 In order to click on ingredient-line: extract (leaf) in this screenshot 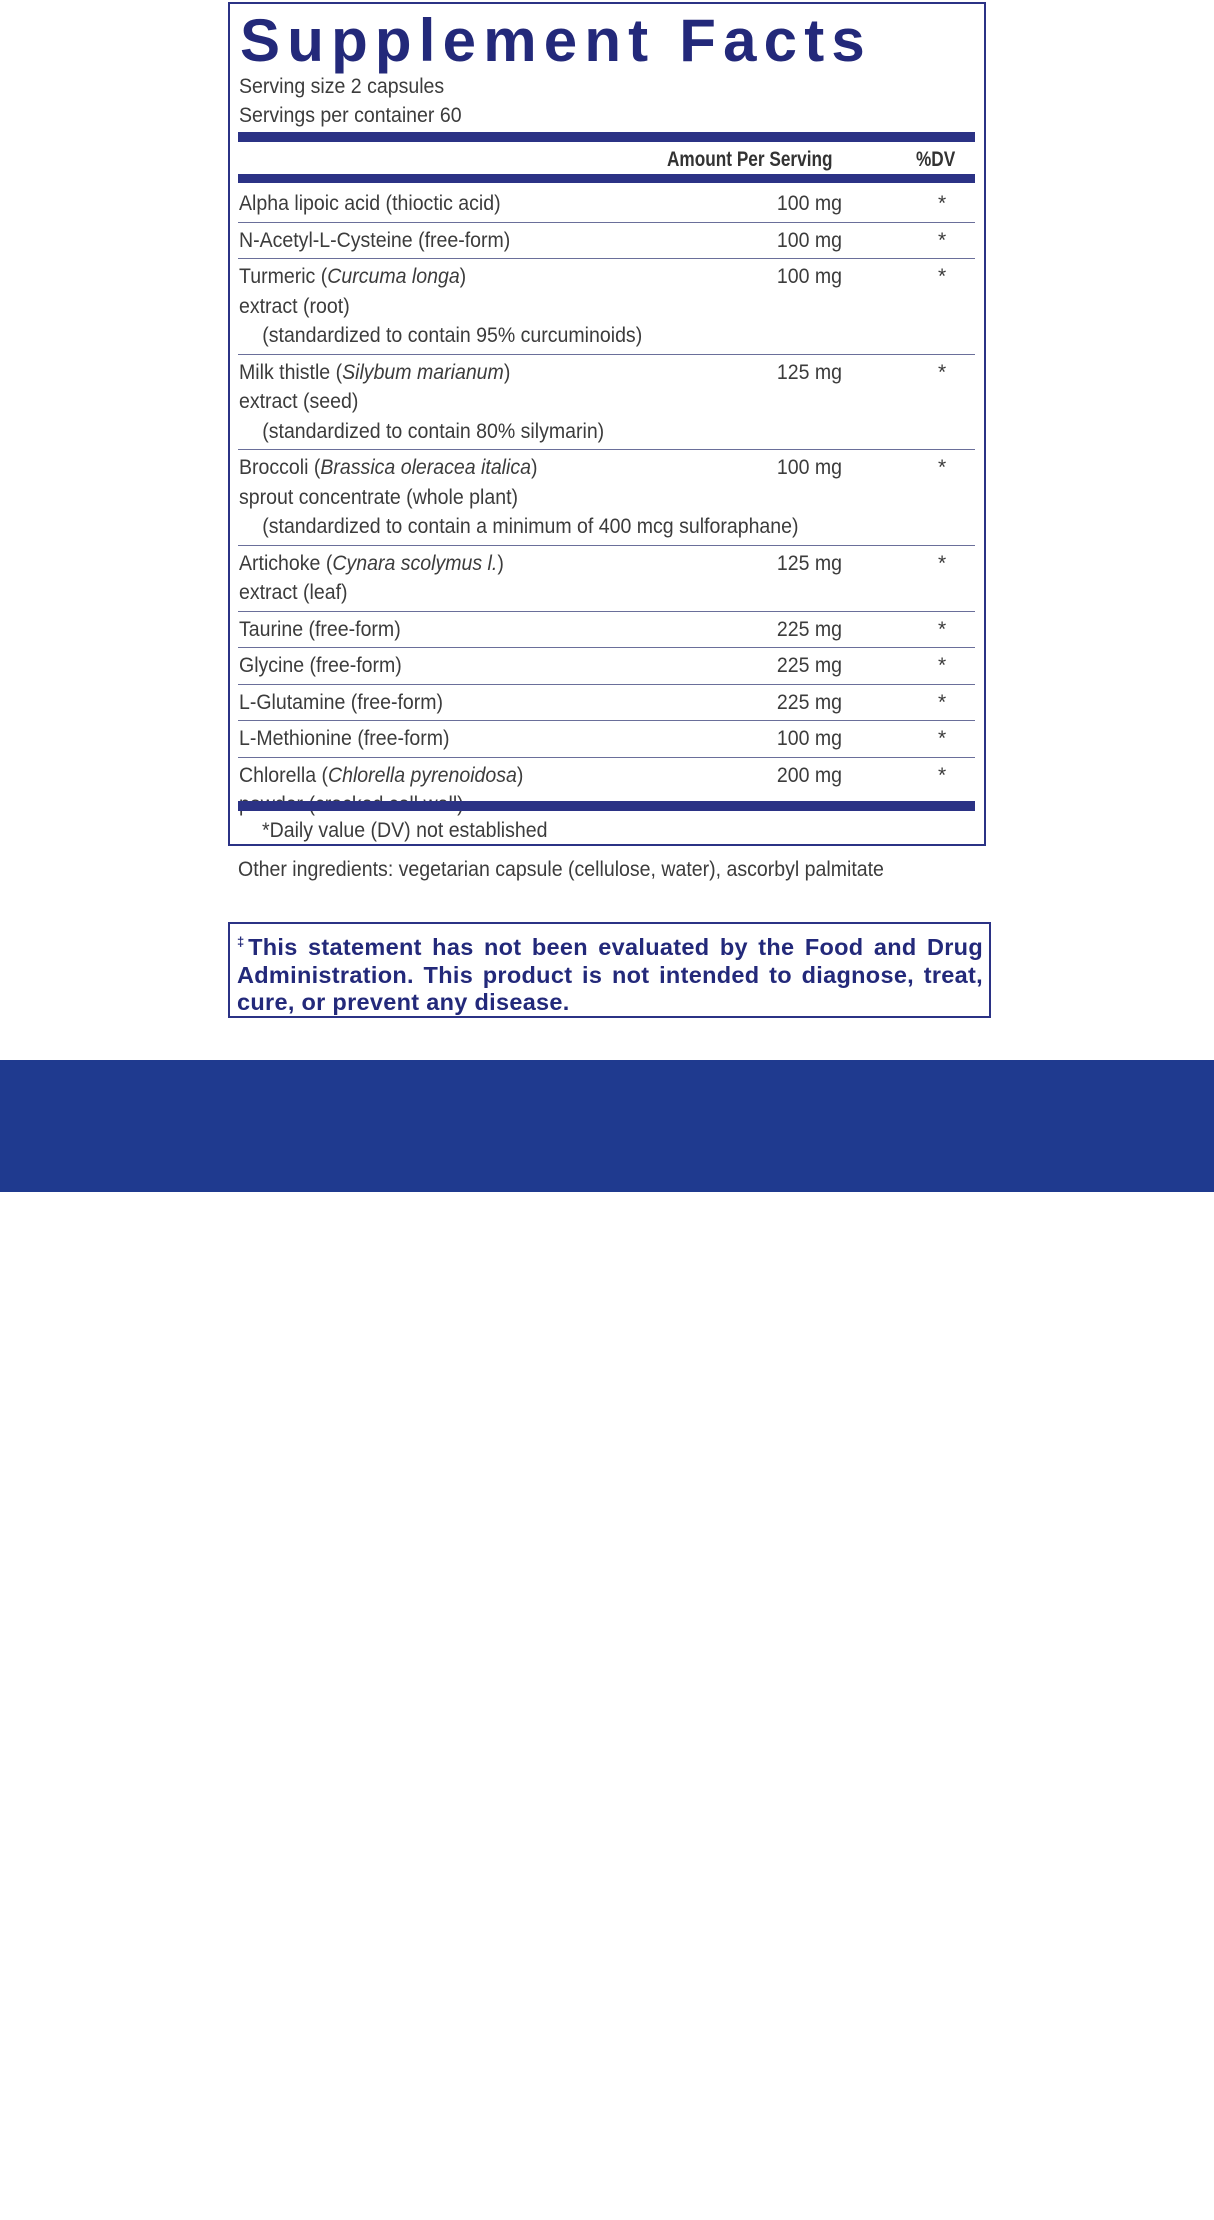, I will do `click(581, 593)`.